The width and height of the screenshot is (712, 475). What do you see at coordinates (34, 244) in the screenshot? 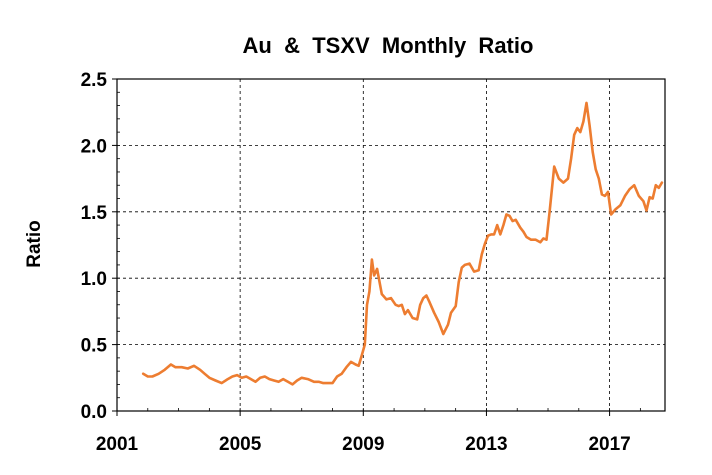
I see `y-axis-label: Ratio` at bounding box center [34, 244].